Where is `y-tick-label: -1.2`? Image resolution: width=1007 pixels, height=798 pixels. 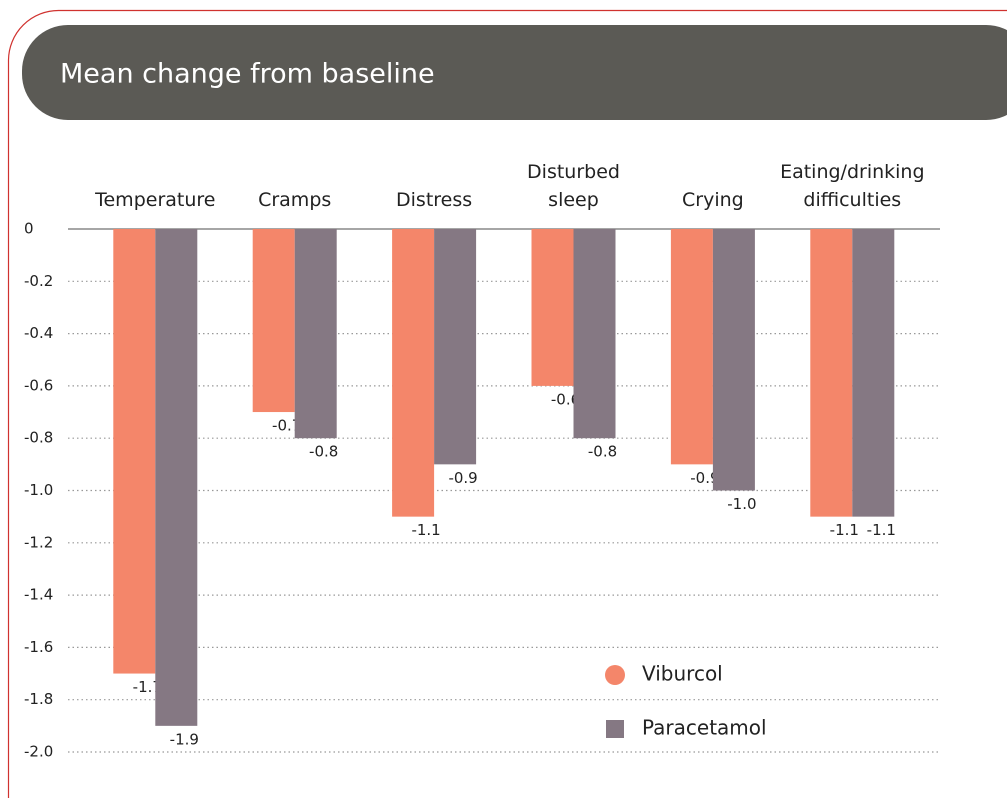
y-tick-label: -1.2 is located at coordinates (38, 542).